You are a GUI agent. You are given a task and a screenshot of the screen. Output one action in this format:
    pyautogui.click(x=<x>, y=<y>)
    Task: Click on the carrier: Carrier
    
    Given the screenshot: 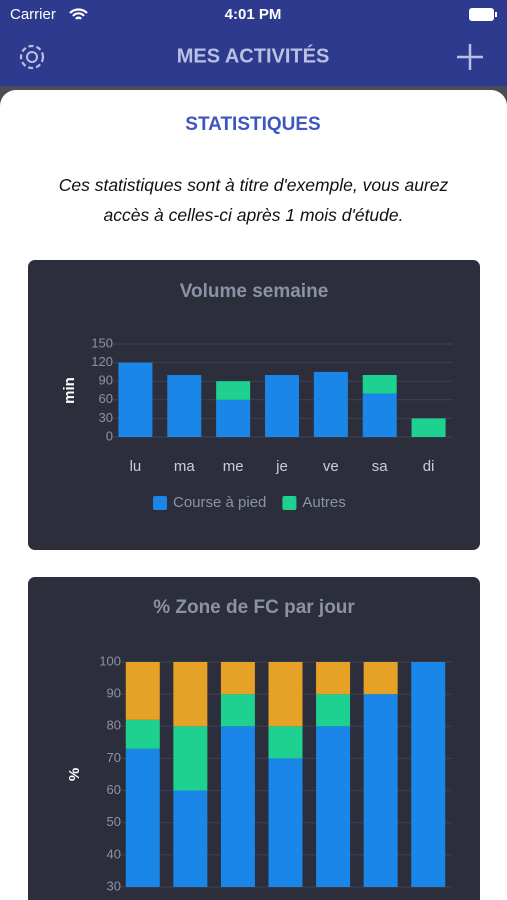 What is the action you would take?
    pyautogui.click(x=33, y=14)
    